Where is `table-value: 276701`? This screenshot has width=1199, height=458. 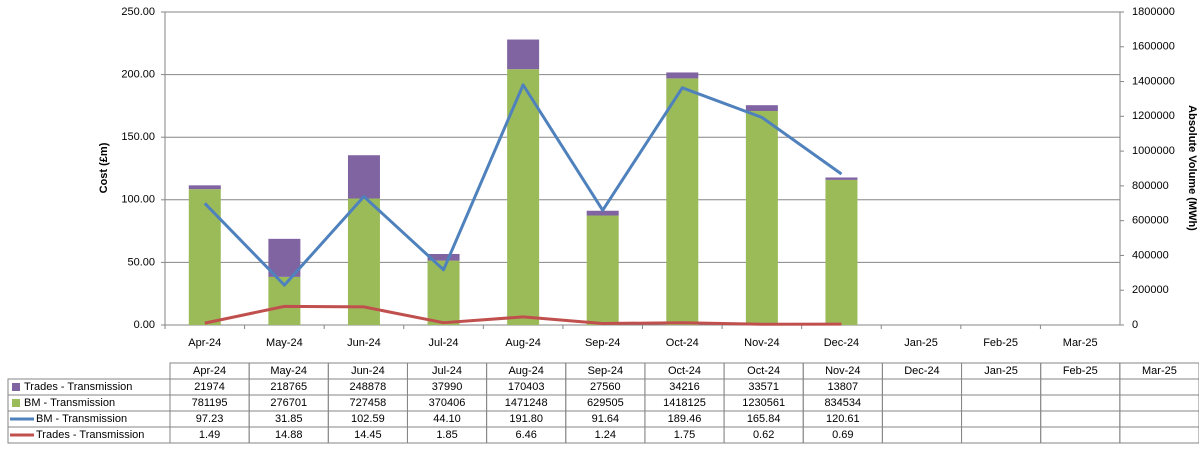
table-value: 276701 is located at coordinates (288, 403).